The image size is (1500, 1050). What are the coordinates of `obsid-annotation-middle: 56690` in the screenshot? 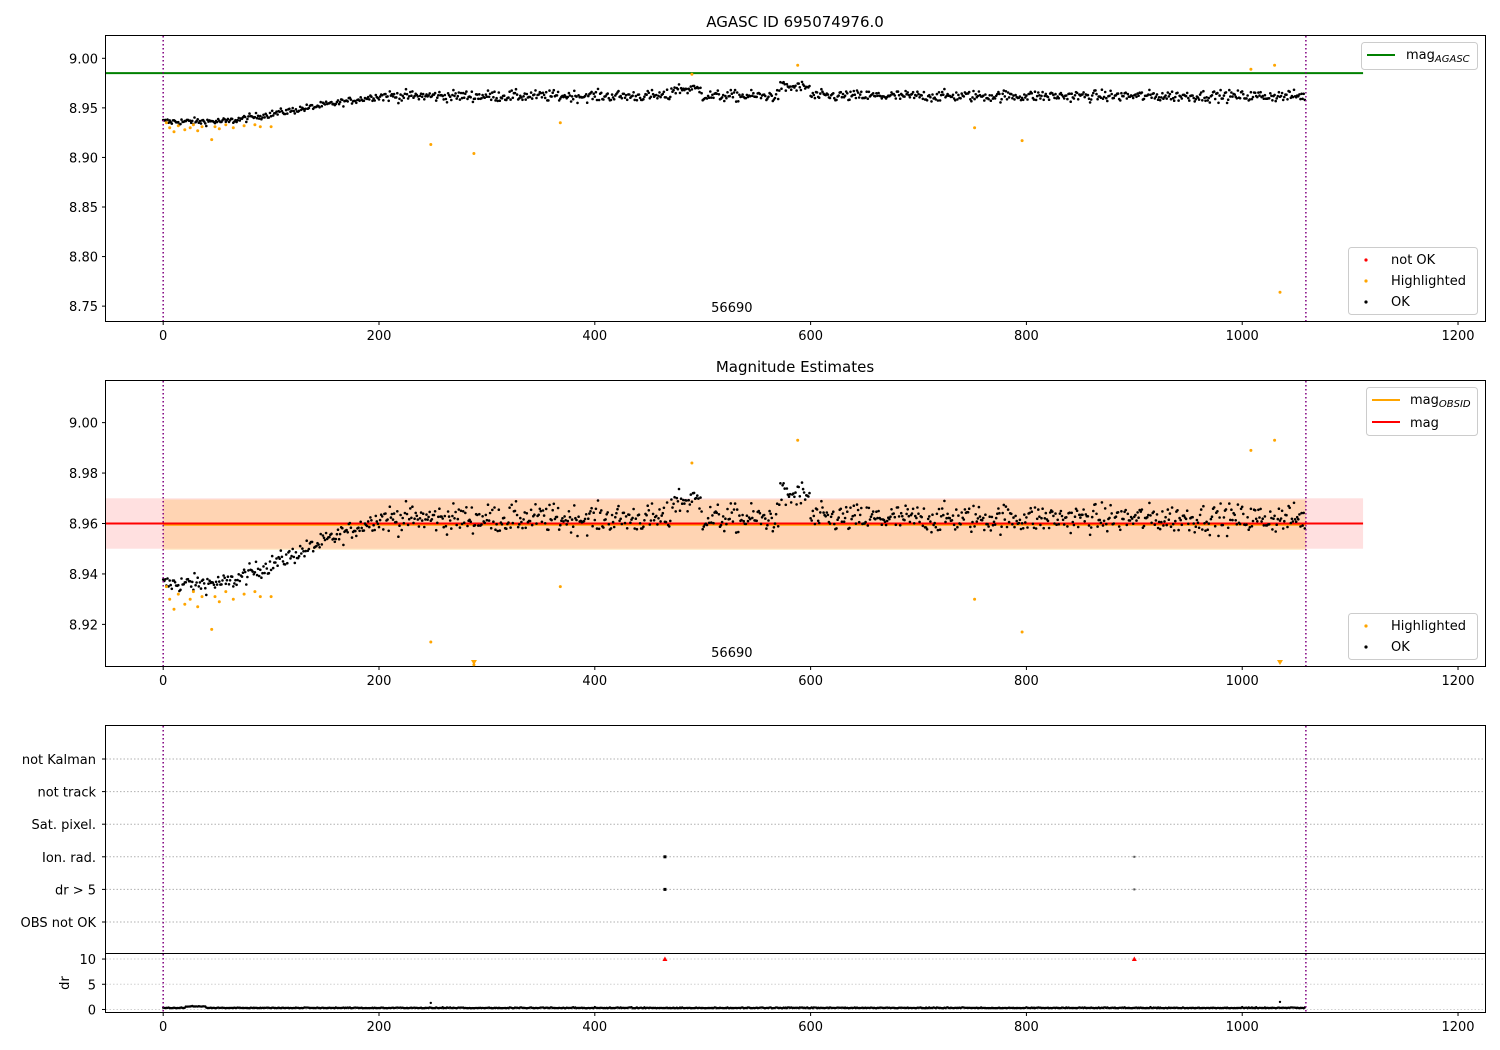 It's located at (731, 653).